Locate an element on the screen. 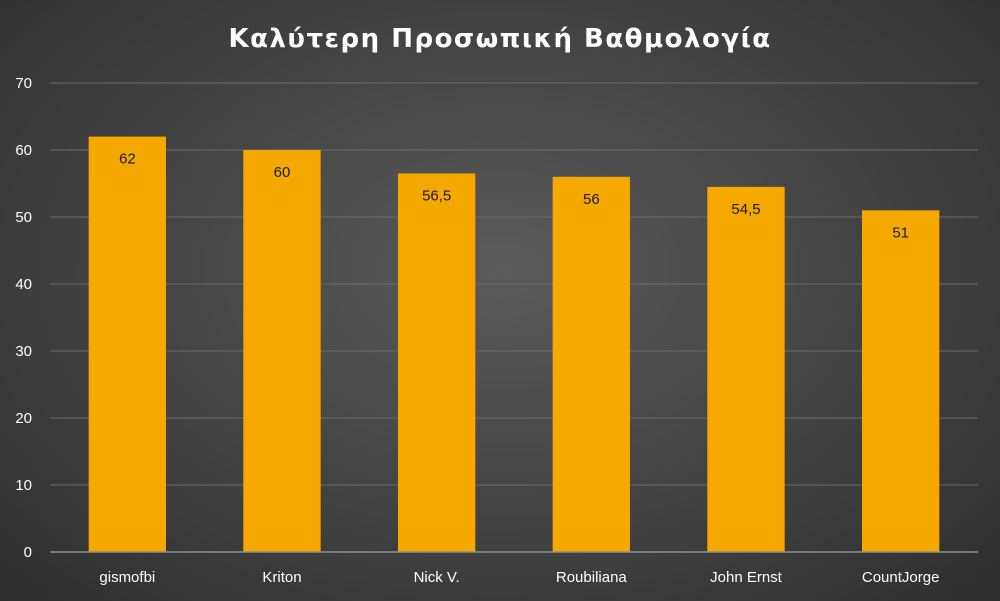 This screenshot has width=1000, height=601. y-tick-label: 10 is located at coordinates (23, 485).